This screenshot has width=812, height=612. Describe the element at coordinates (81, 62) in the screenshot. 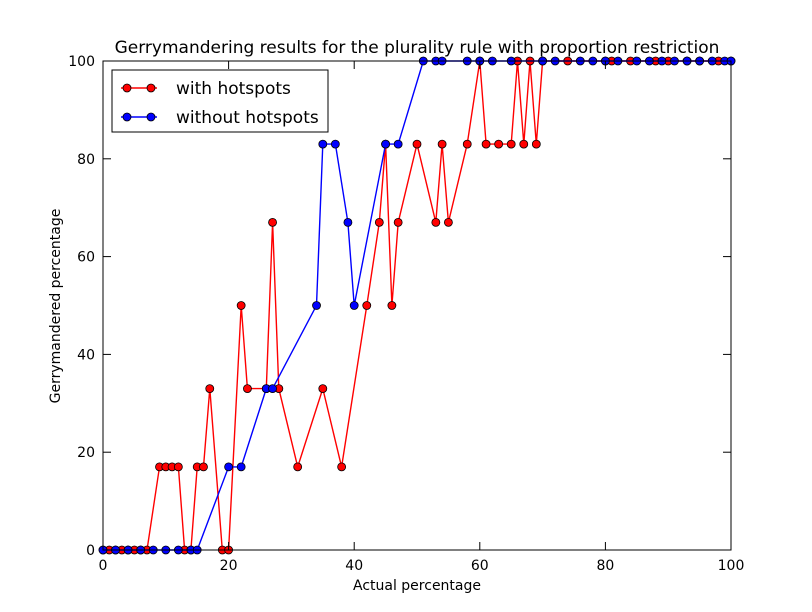

I see `y-tick-label: 100` at that location.